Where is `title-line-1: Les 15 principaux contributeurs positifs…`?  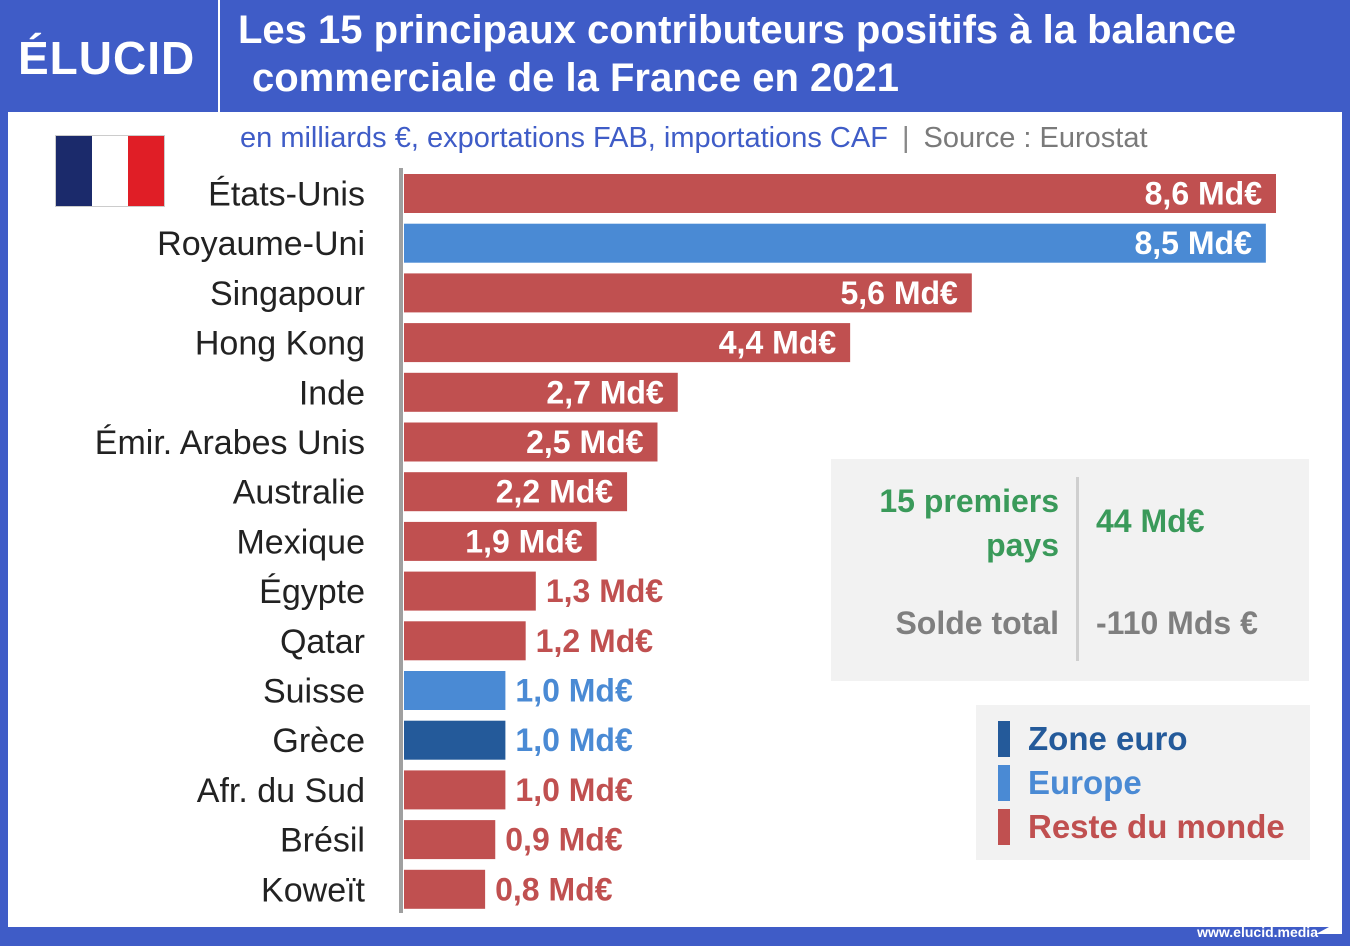 title-line-1: Les 15 principaux contributeurs positifs… is located at coordinates (737, 30).